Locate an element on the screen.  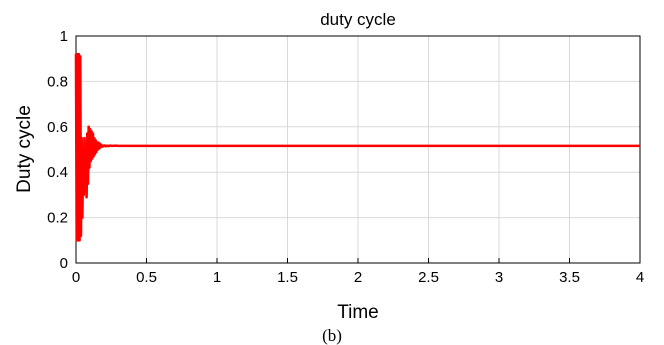
x-tick-label: 0 is located at coordinates (76, 277).